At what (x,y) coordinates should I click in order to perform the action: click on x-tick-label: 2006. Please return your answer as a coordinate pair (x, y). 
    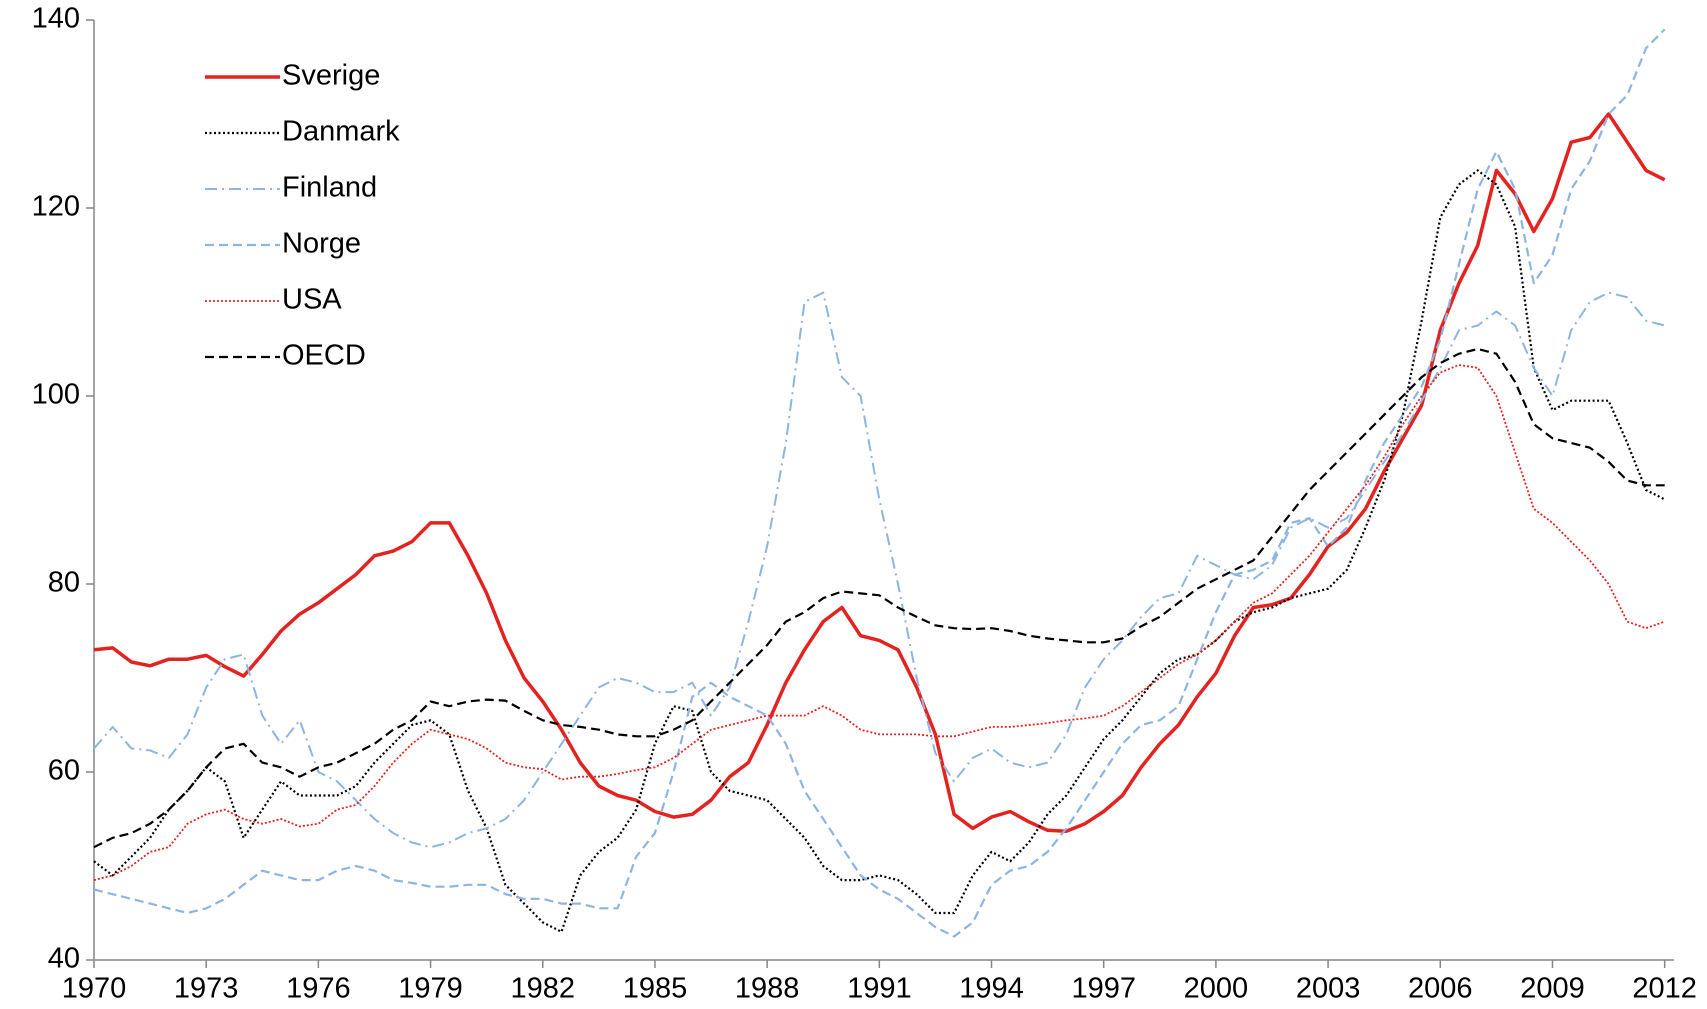
    Looking at the image, I should click on (1440, 989).